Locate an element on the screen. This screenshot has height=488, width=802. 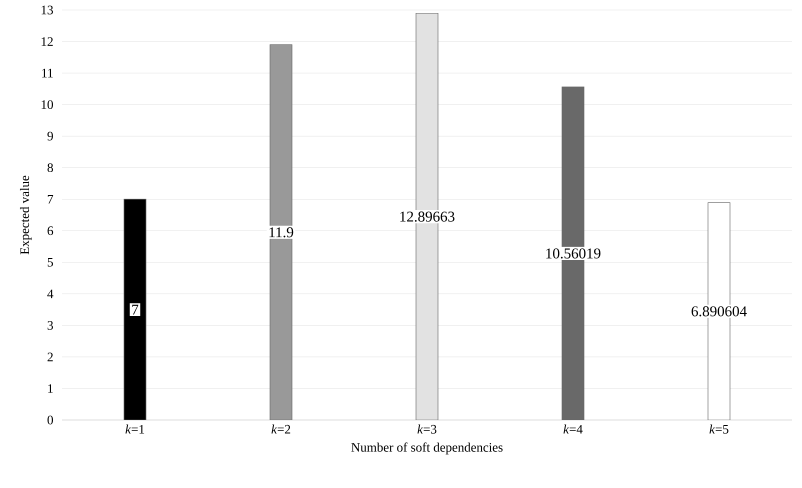
x-tick-label: k=2 is located at coordinates (281, 429).